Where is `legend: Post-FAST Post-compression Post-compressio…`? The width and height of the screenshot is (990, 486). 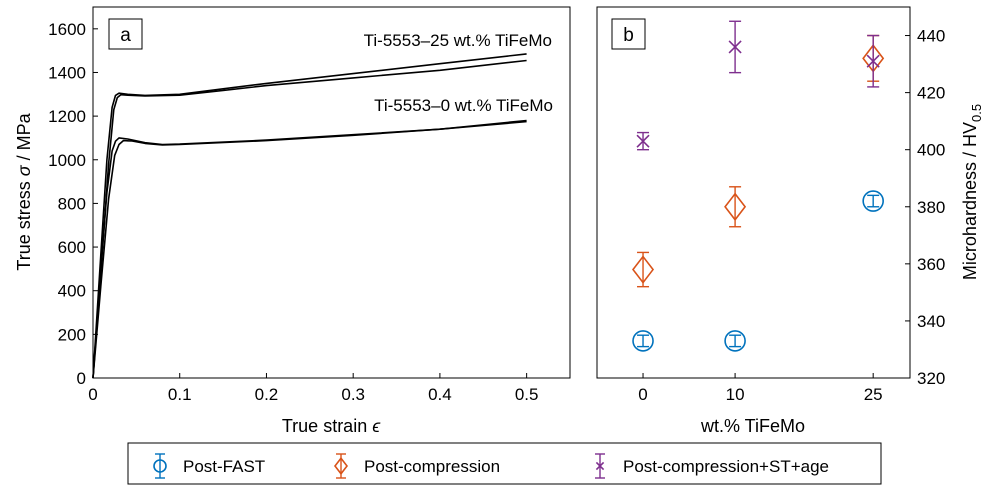
legend: Post-FAST Post-compression Post-compressio… is located at coordinates (504, 463).